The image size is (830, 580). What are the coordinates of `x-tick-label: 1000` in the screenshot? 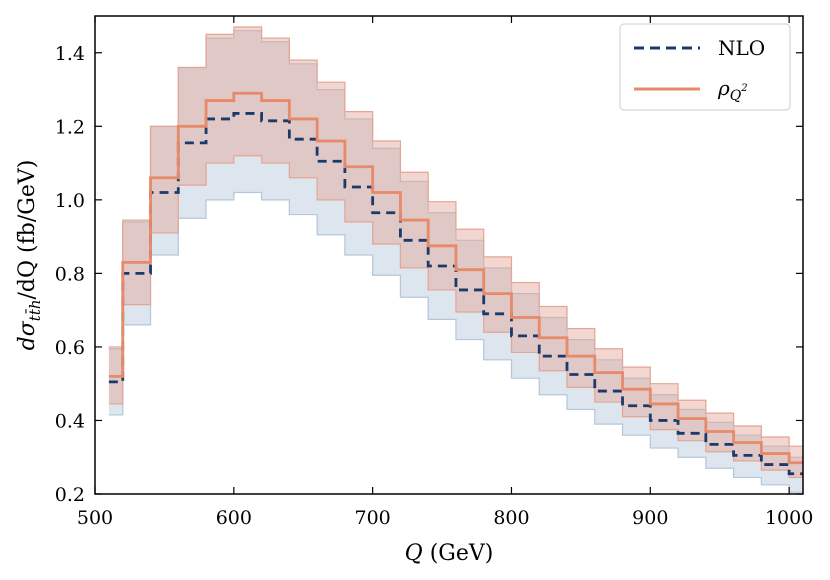 It's located at (789, 518).